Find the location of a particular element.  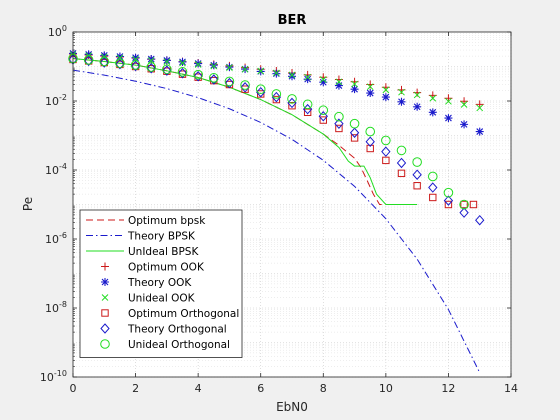

x-tick-label: 6 is located at coordinates (260, 388).